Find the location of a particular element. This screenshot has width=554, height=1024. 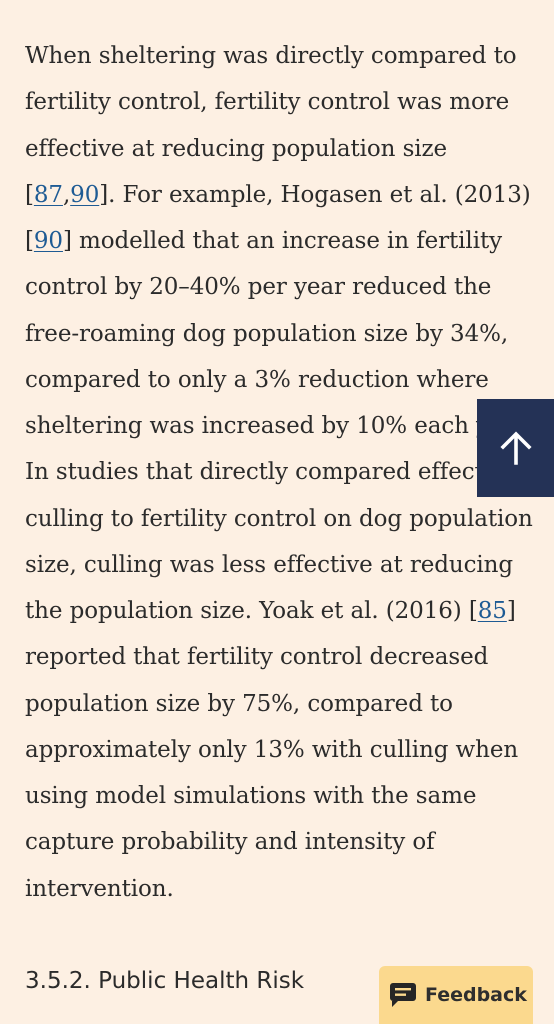

arrow-up-icon is located at coordinates (516, 448).